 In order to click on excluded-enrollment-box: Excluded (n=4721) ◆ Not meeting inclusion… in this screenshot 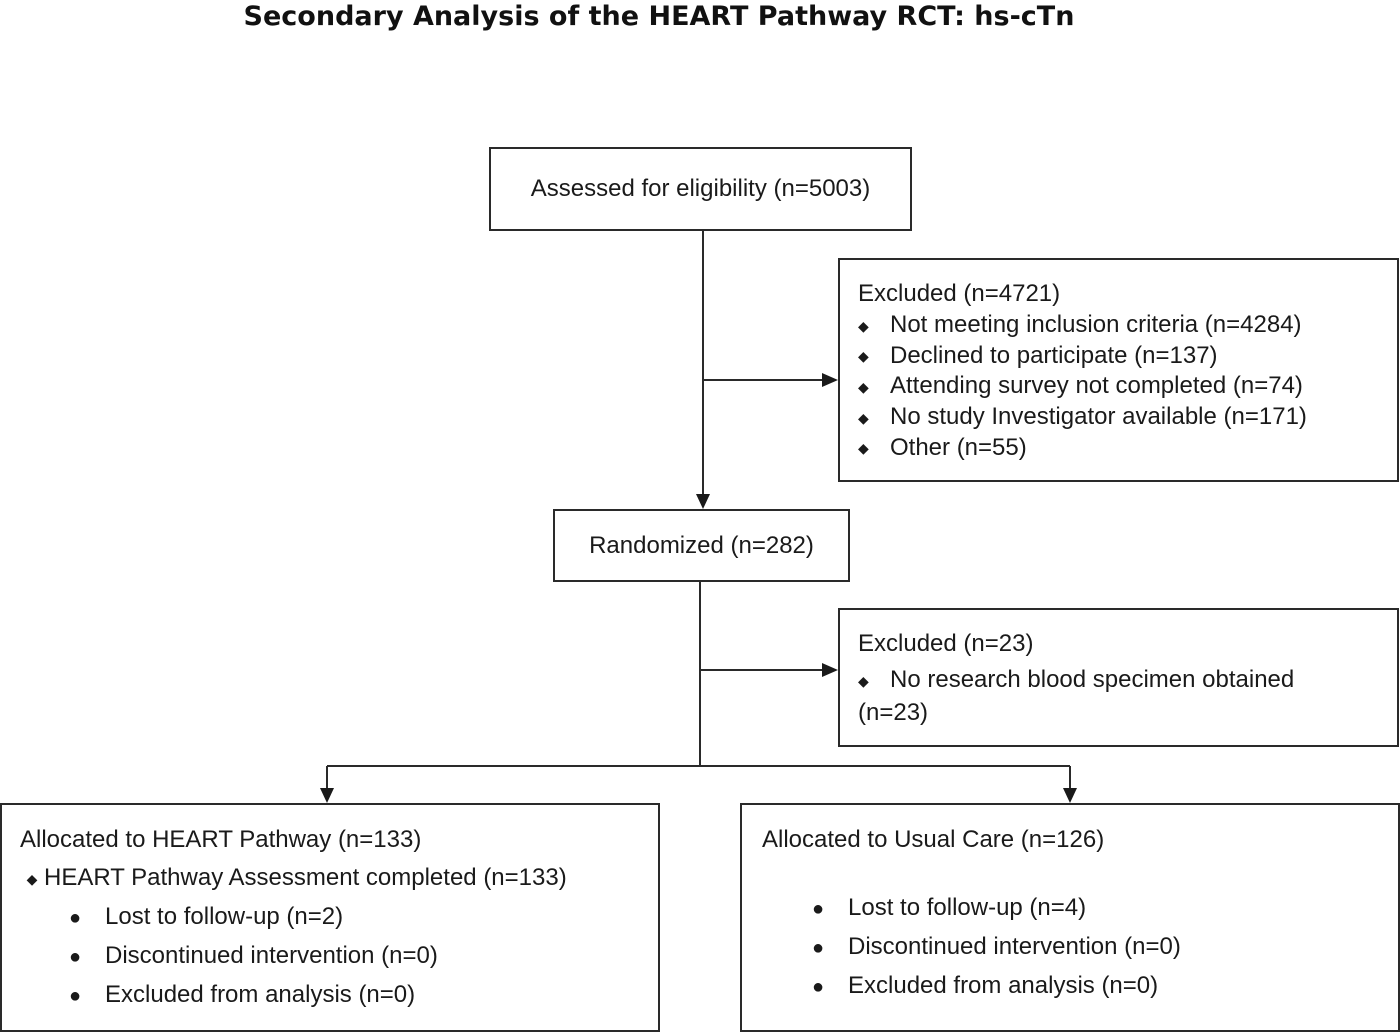, I will do `click(1118, 370)`.